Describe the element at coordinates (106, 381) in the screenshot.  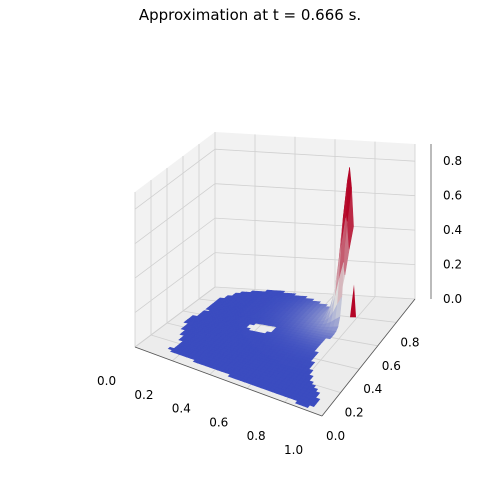
I see `x-tick-label: 0.0` at that location.